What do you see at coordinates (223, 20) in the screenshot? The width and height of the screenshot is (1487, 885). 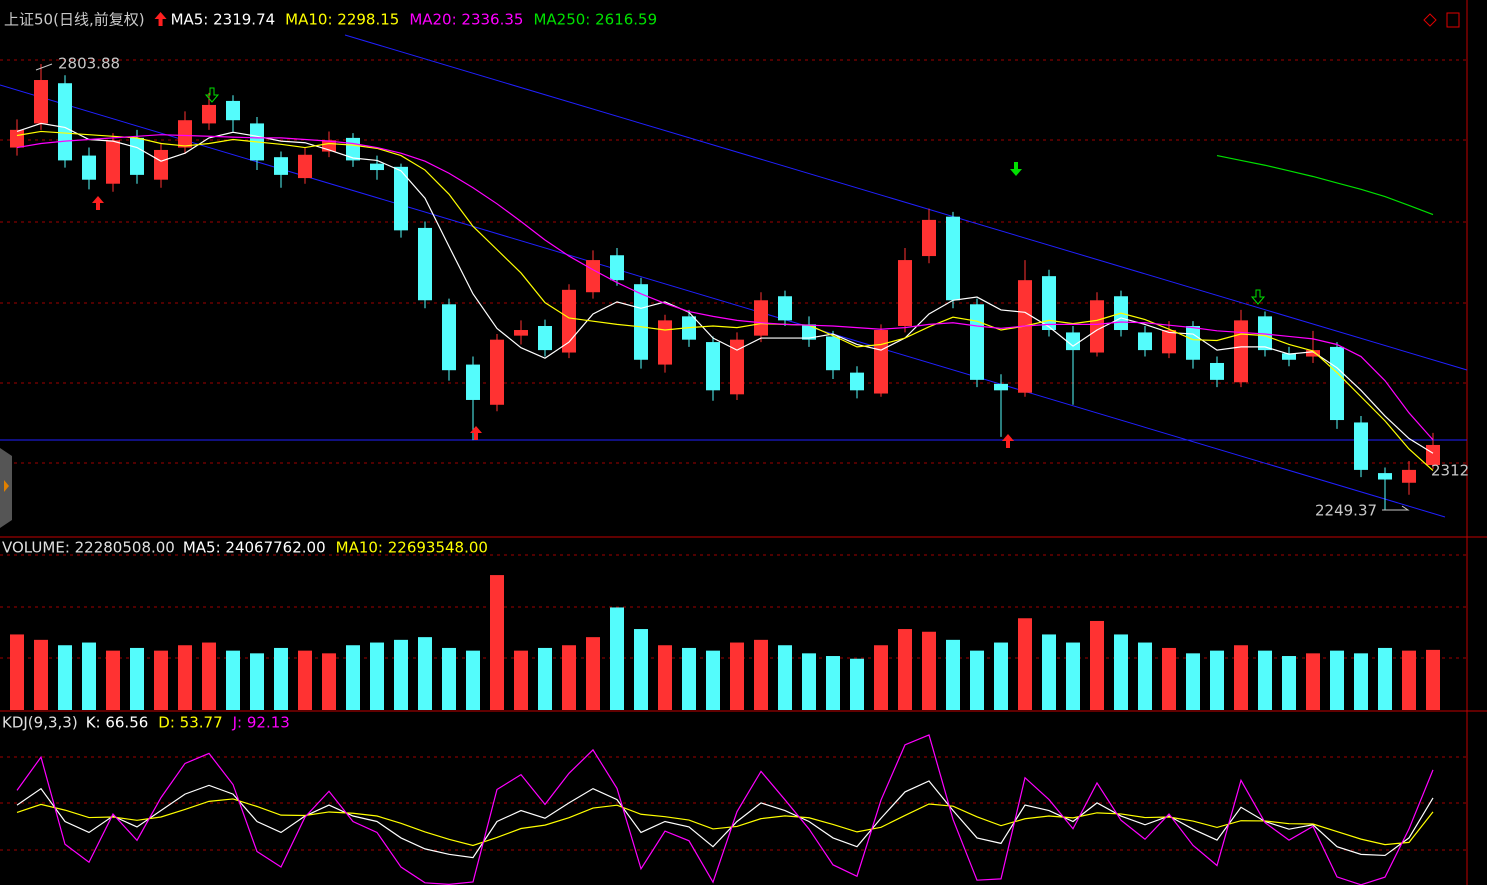 I see `legend-entry: MA5: 2319.74` at bounding box center [223, 20].